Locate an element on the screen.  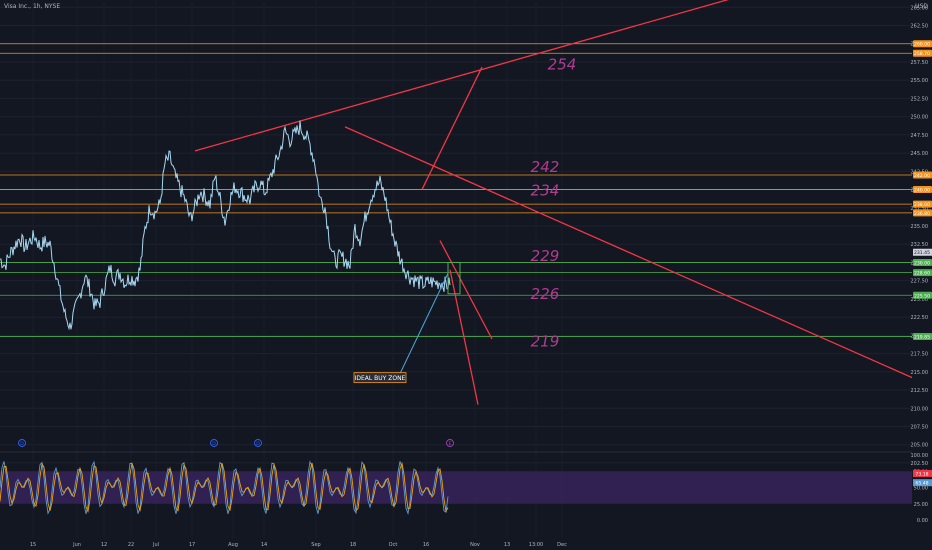
y-tick-label: 245.00 is located at coordinates (920, 154).